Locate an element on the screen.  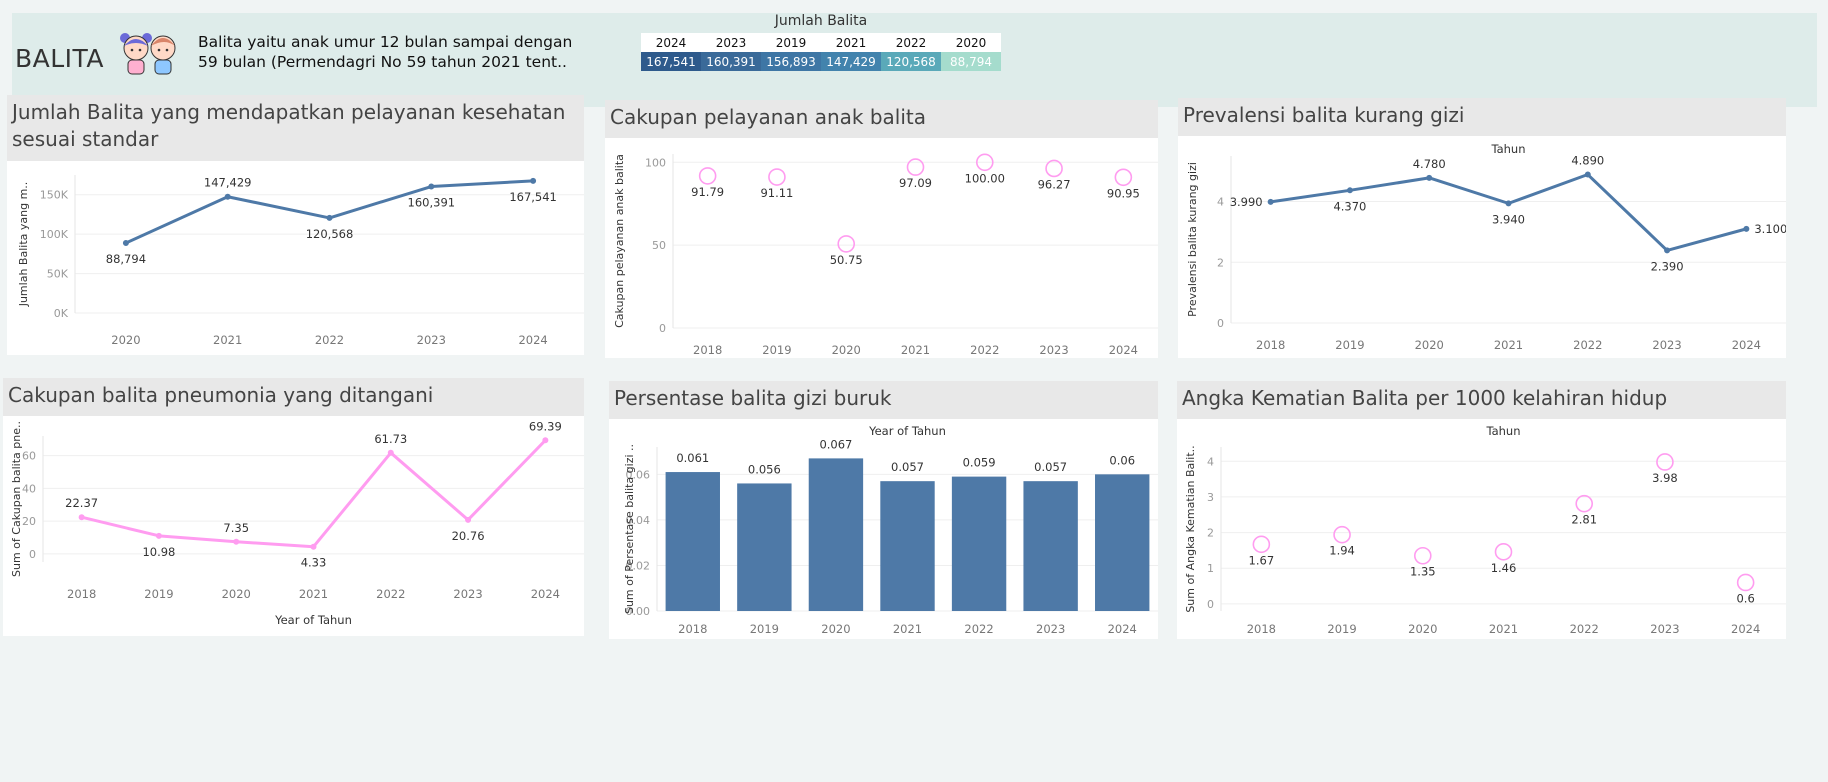
kids-illustration is located at coordinates (148, 54).